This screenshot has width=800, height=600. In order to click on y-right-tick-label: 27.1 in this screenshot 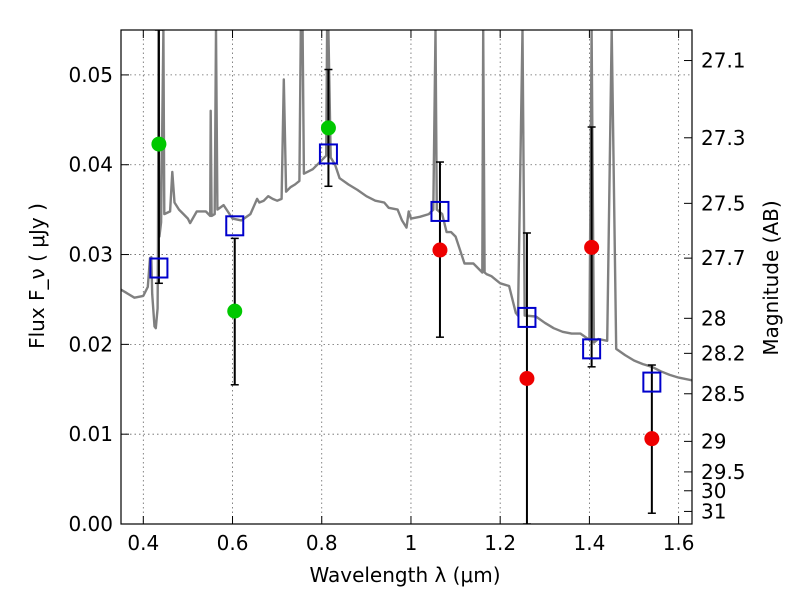, I will do `click(723, 61)`.